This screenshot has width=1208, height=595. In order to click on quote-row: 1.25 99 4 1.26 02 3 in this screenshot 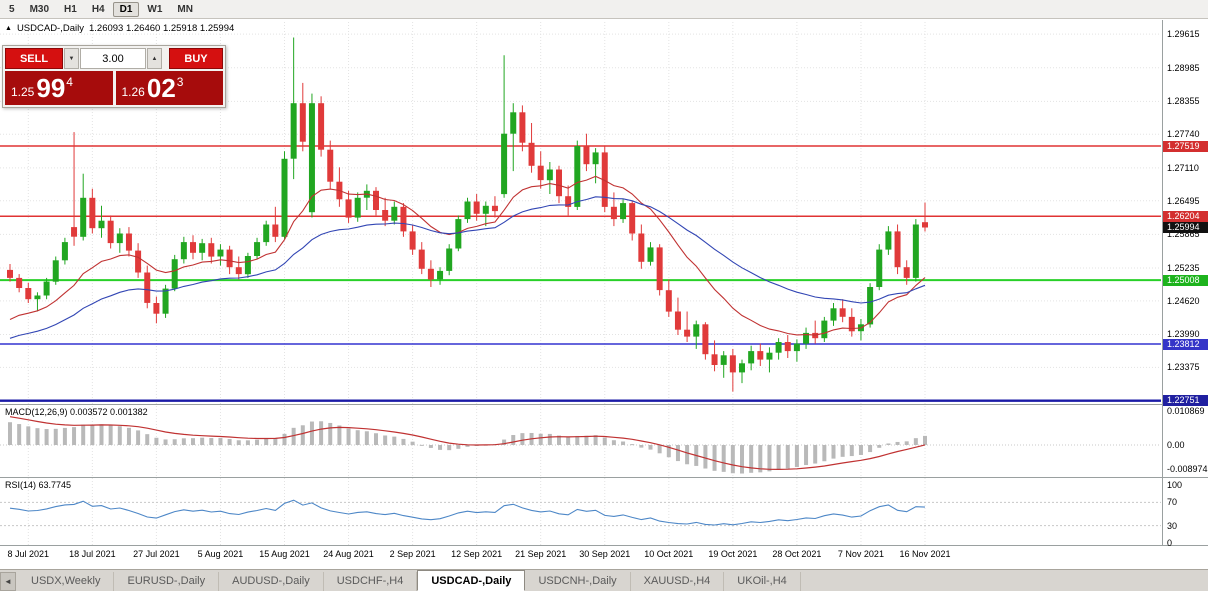, I will do `click(114, 88)`.